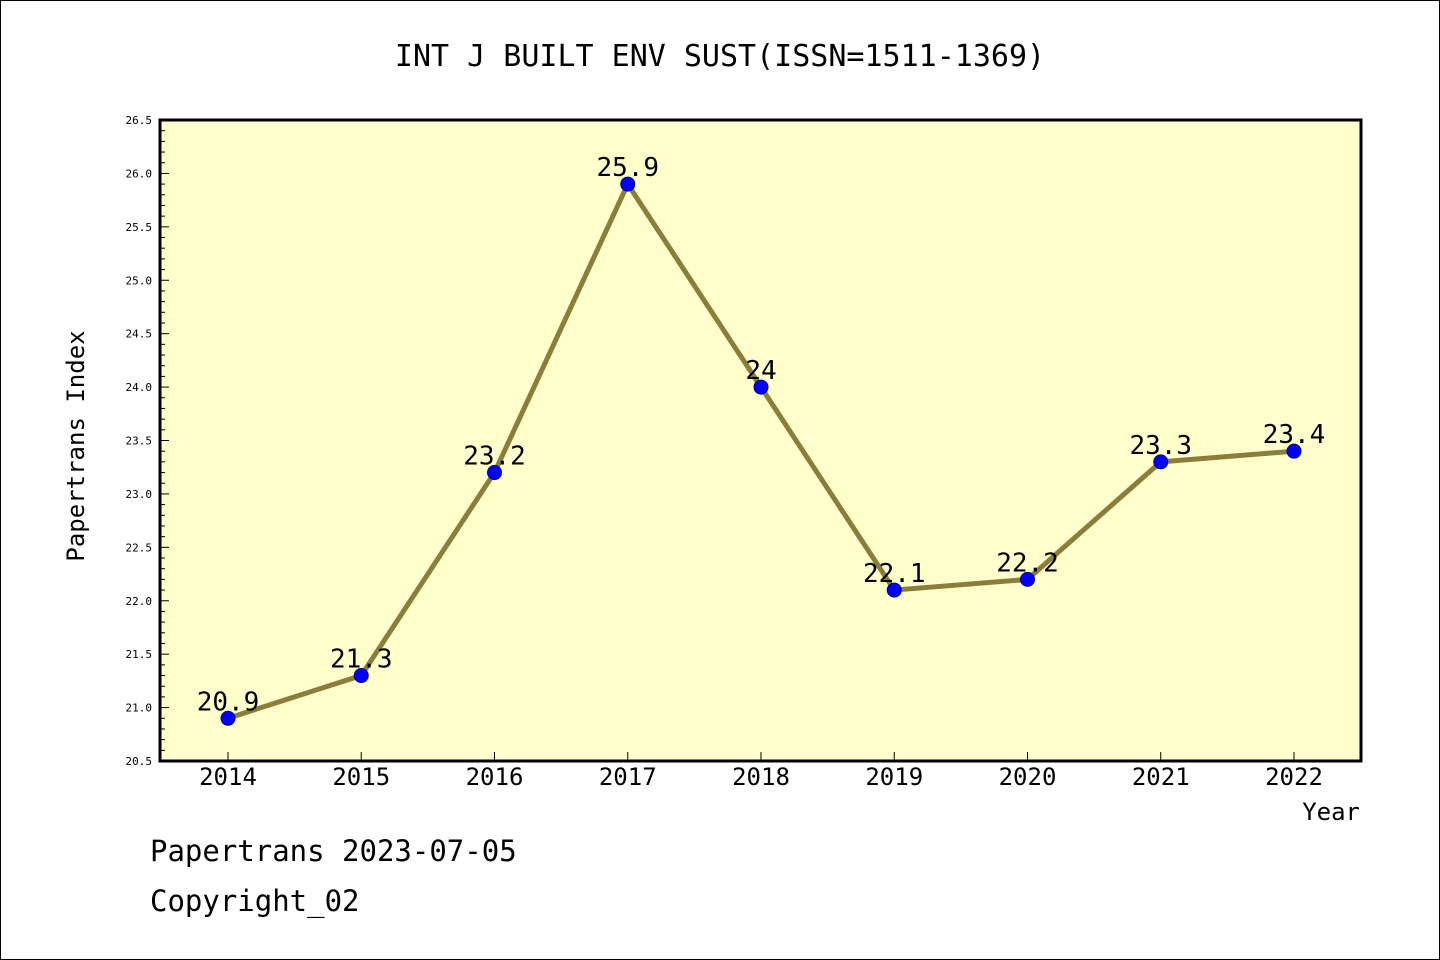 The height and width of the screenshot is (960, 1440). I want to click on y-tick-label: 26.5, so click(139, 120).